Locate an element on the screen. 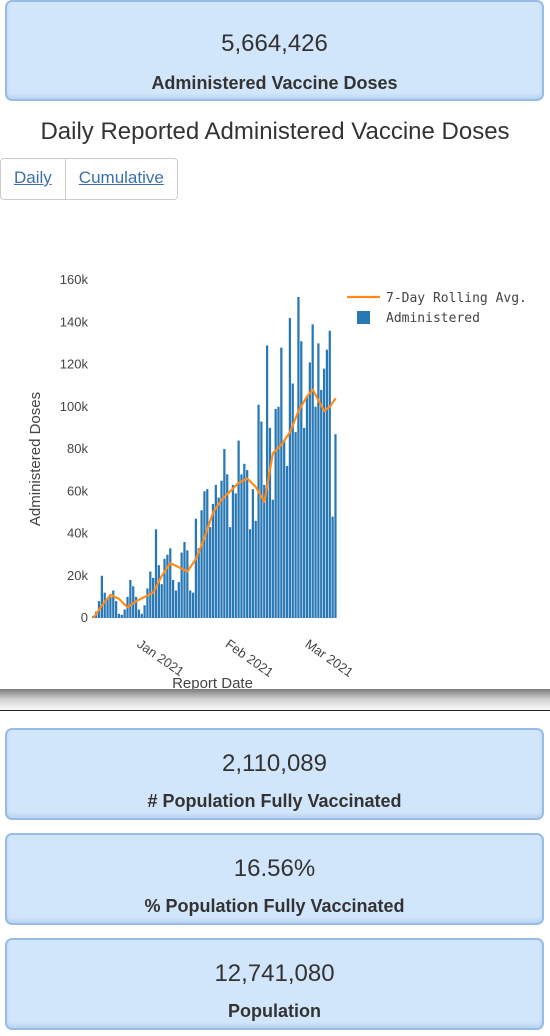 The width and height of the screenshot is (550, 1036). chart-tabs: Daily Cumulative is located at coordinates (89, 179).